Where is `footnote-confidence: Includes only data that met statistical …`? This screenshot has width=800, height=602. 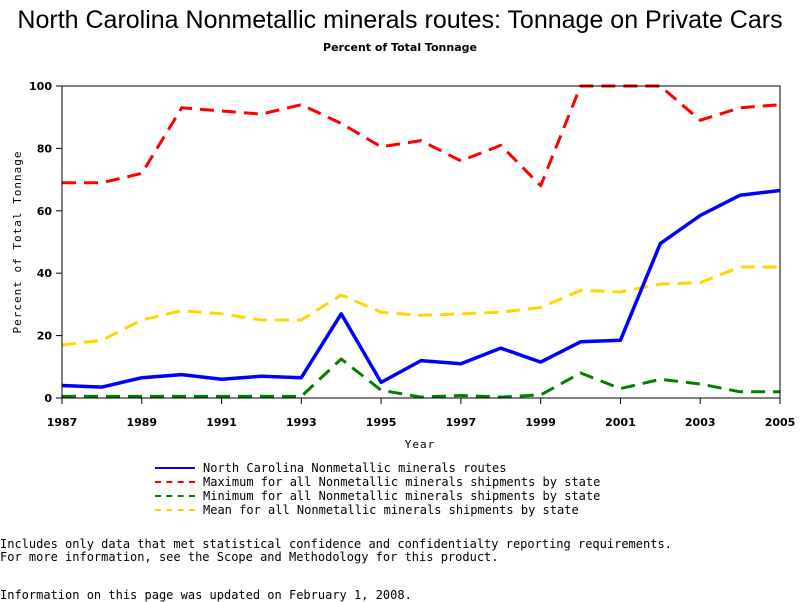 footnote-confidence: Includes only data that met statistical … is located at coordinates (336, 544).